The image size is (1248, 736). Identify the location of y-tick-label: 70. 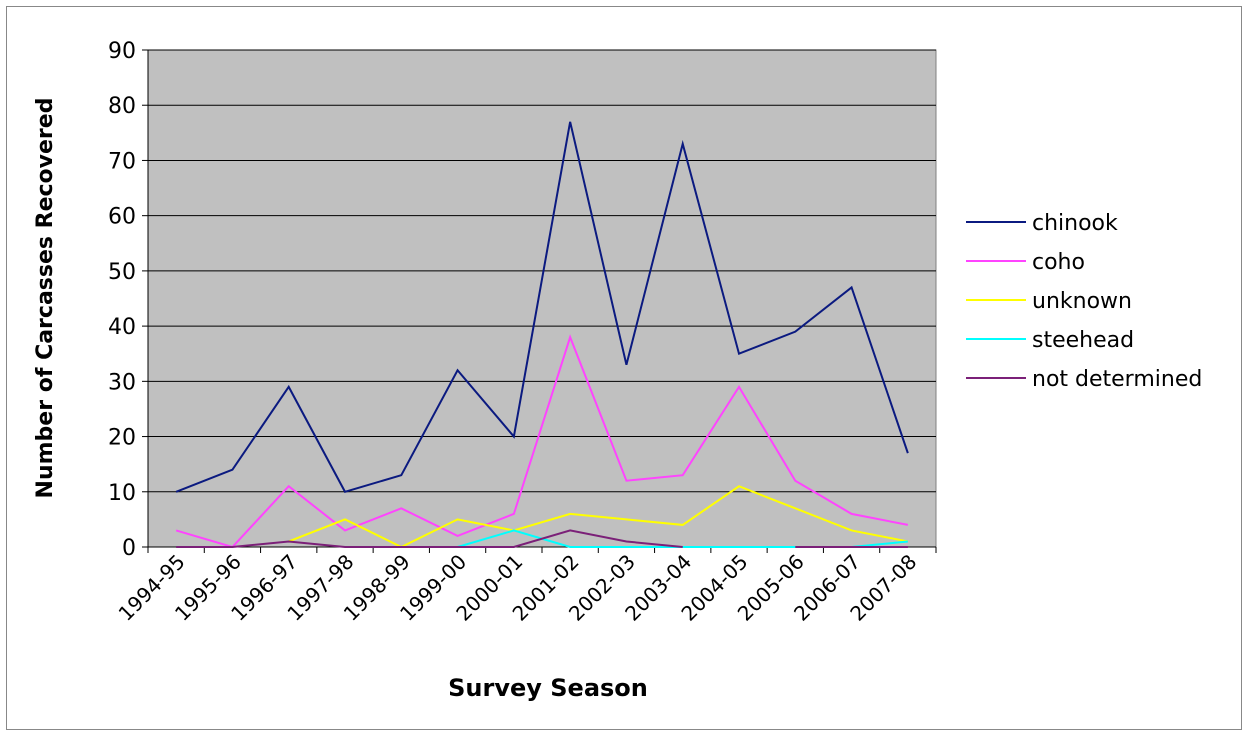
(122, 161).